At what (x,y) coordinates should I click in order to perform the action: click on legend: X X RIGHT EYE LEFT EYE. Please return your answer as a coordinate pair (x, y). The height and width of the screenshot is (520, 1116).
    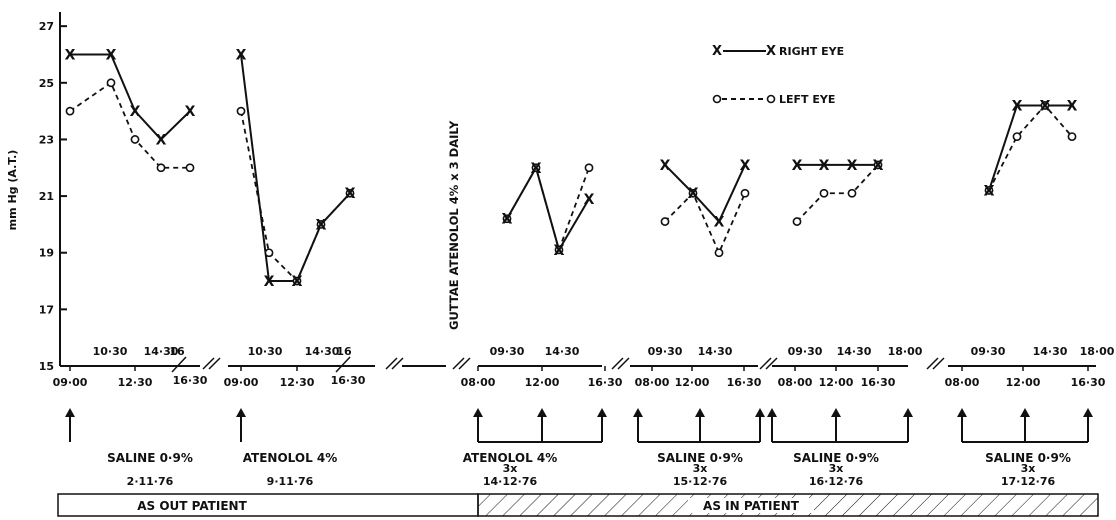
    Looking at the image, I should click on (778, 75).